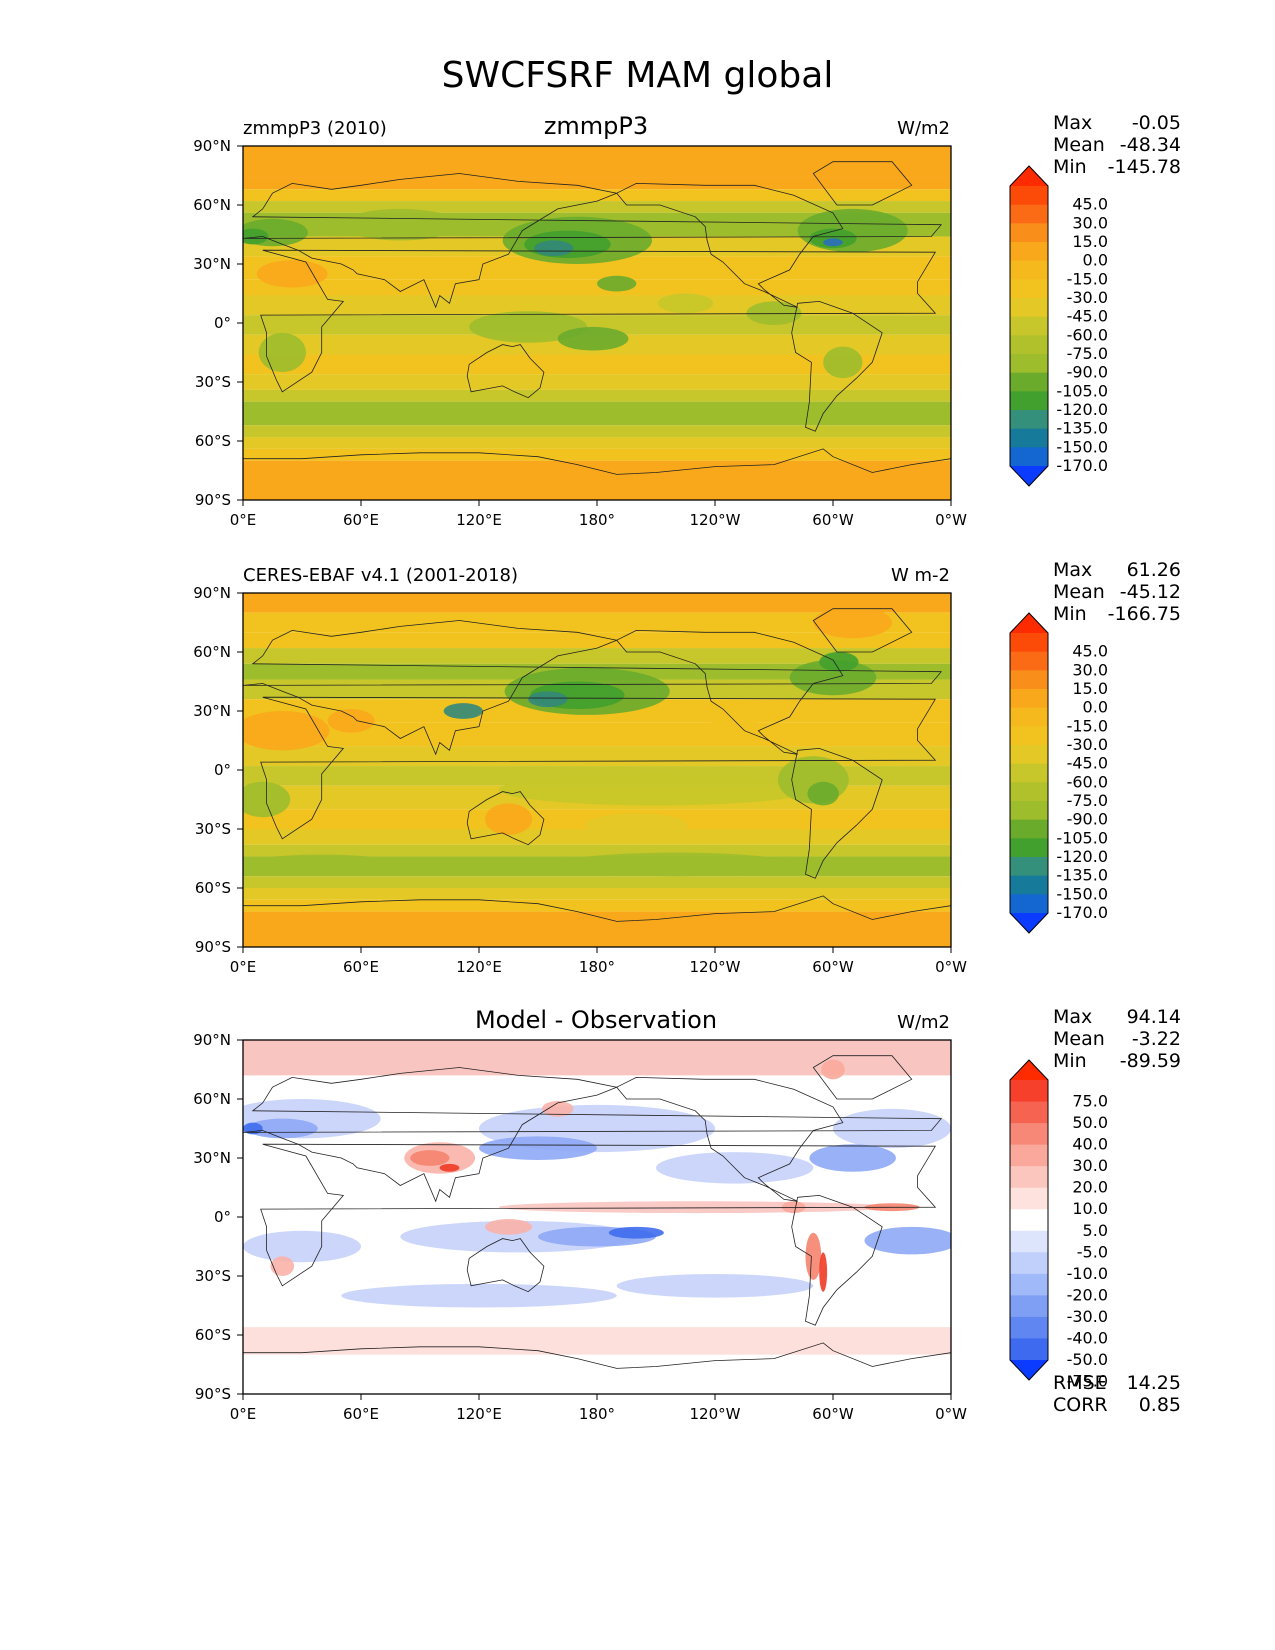 This screenshot has width=1275, height=1650. I want to click on colorbar-label: -30.0, so click(1087, 297).